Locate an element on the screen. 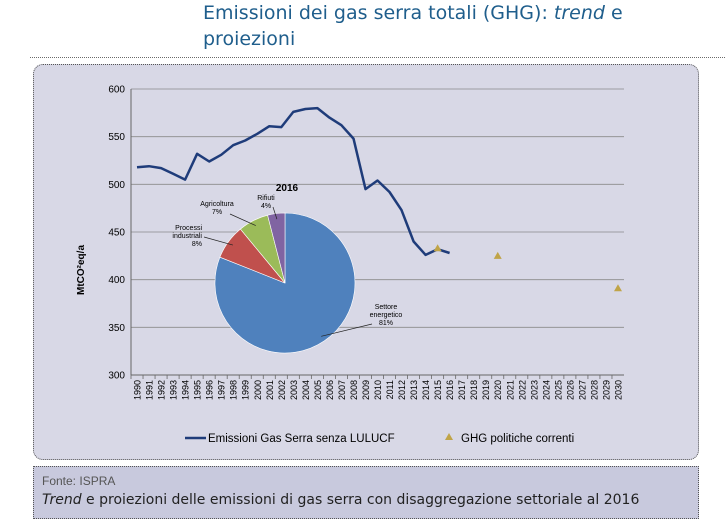  y-tick-label: 450 is located at coordinates (116, 233).